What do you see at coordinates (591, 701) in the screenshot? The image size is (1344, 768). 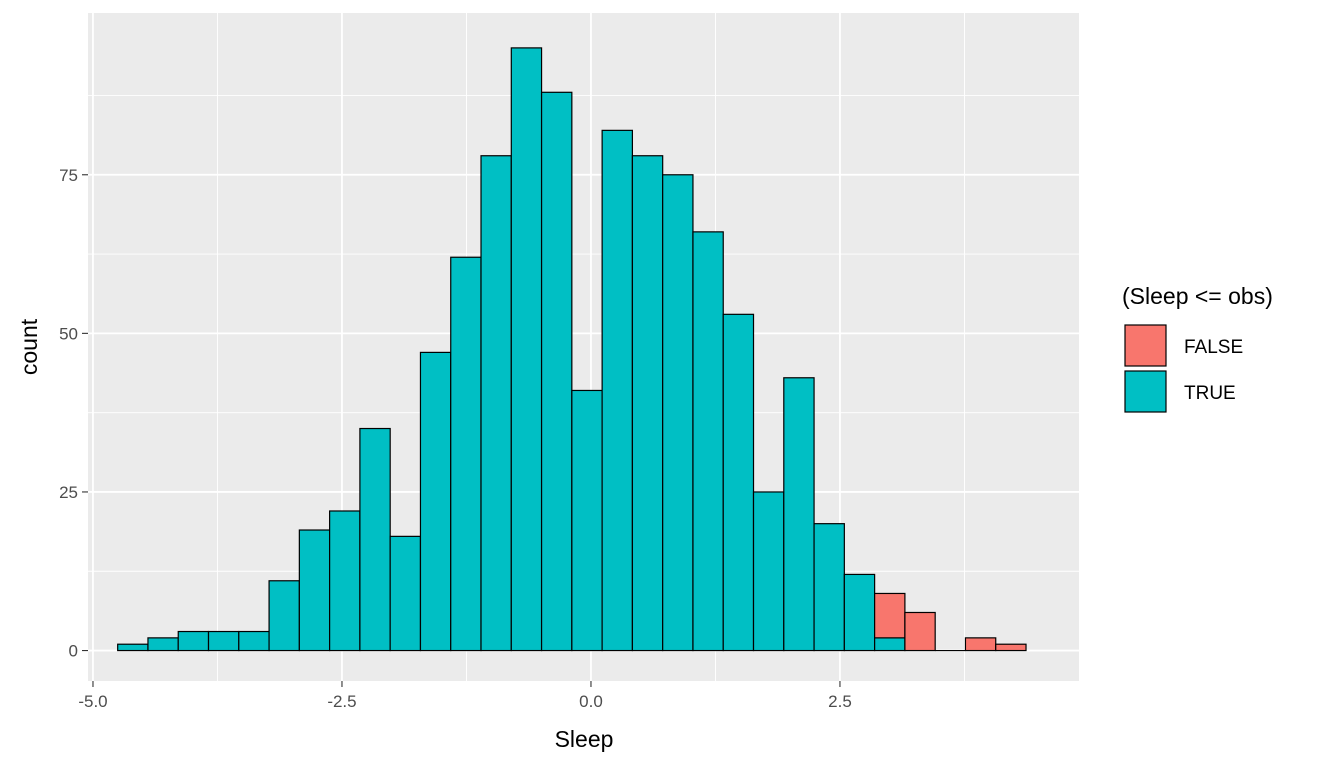 I see `x-tick-label: 0.0` at bounding box center [591, 701].